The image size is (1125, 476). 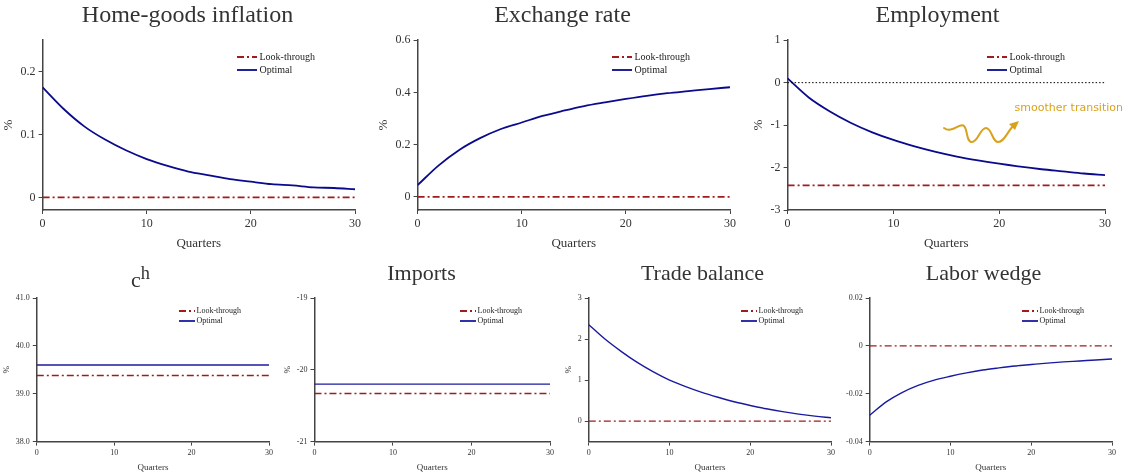 I want to click on chart-title: Exchange rate, so click(x=562, y=14).